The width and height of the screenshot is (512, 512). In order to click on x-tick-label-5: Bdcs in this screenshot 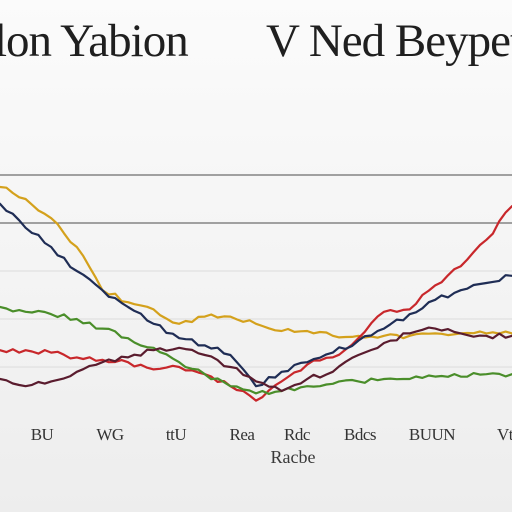, I will do `click(360, 434)`.